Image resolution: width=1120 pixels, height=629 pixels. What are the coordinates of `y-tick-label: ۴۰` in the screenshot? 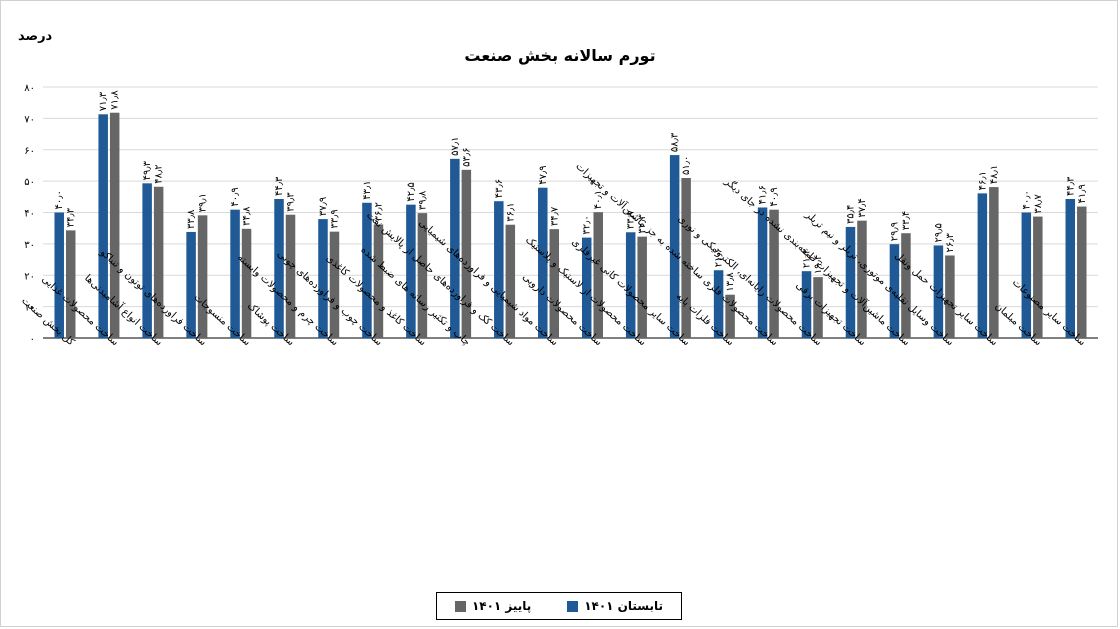 It's located at (29, 214).